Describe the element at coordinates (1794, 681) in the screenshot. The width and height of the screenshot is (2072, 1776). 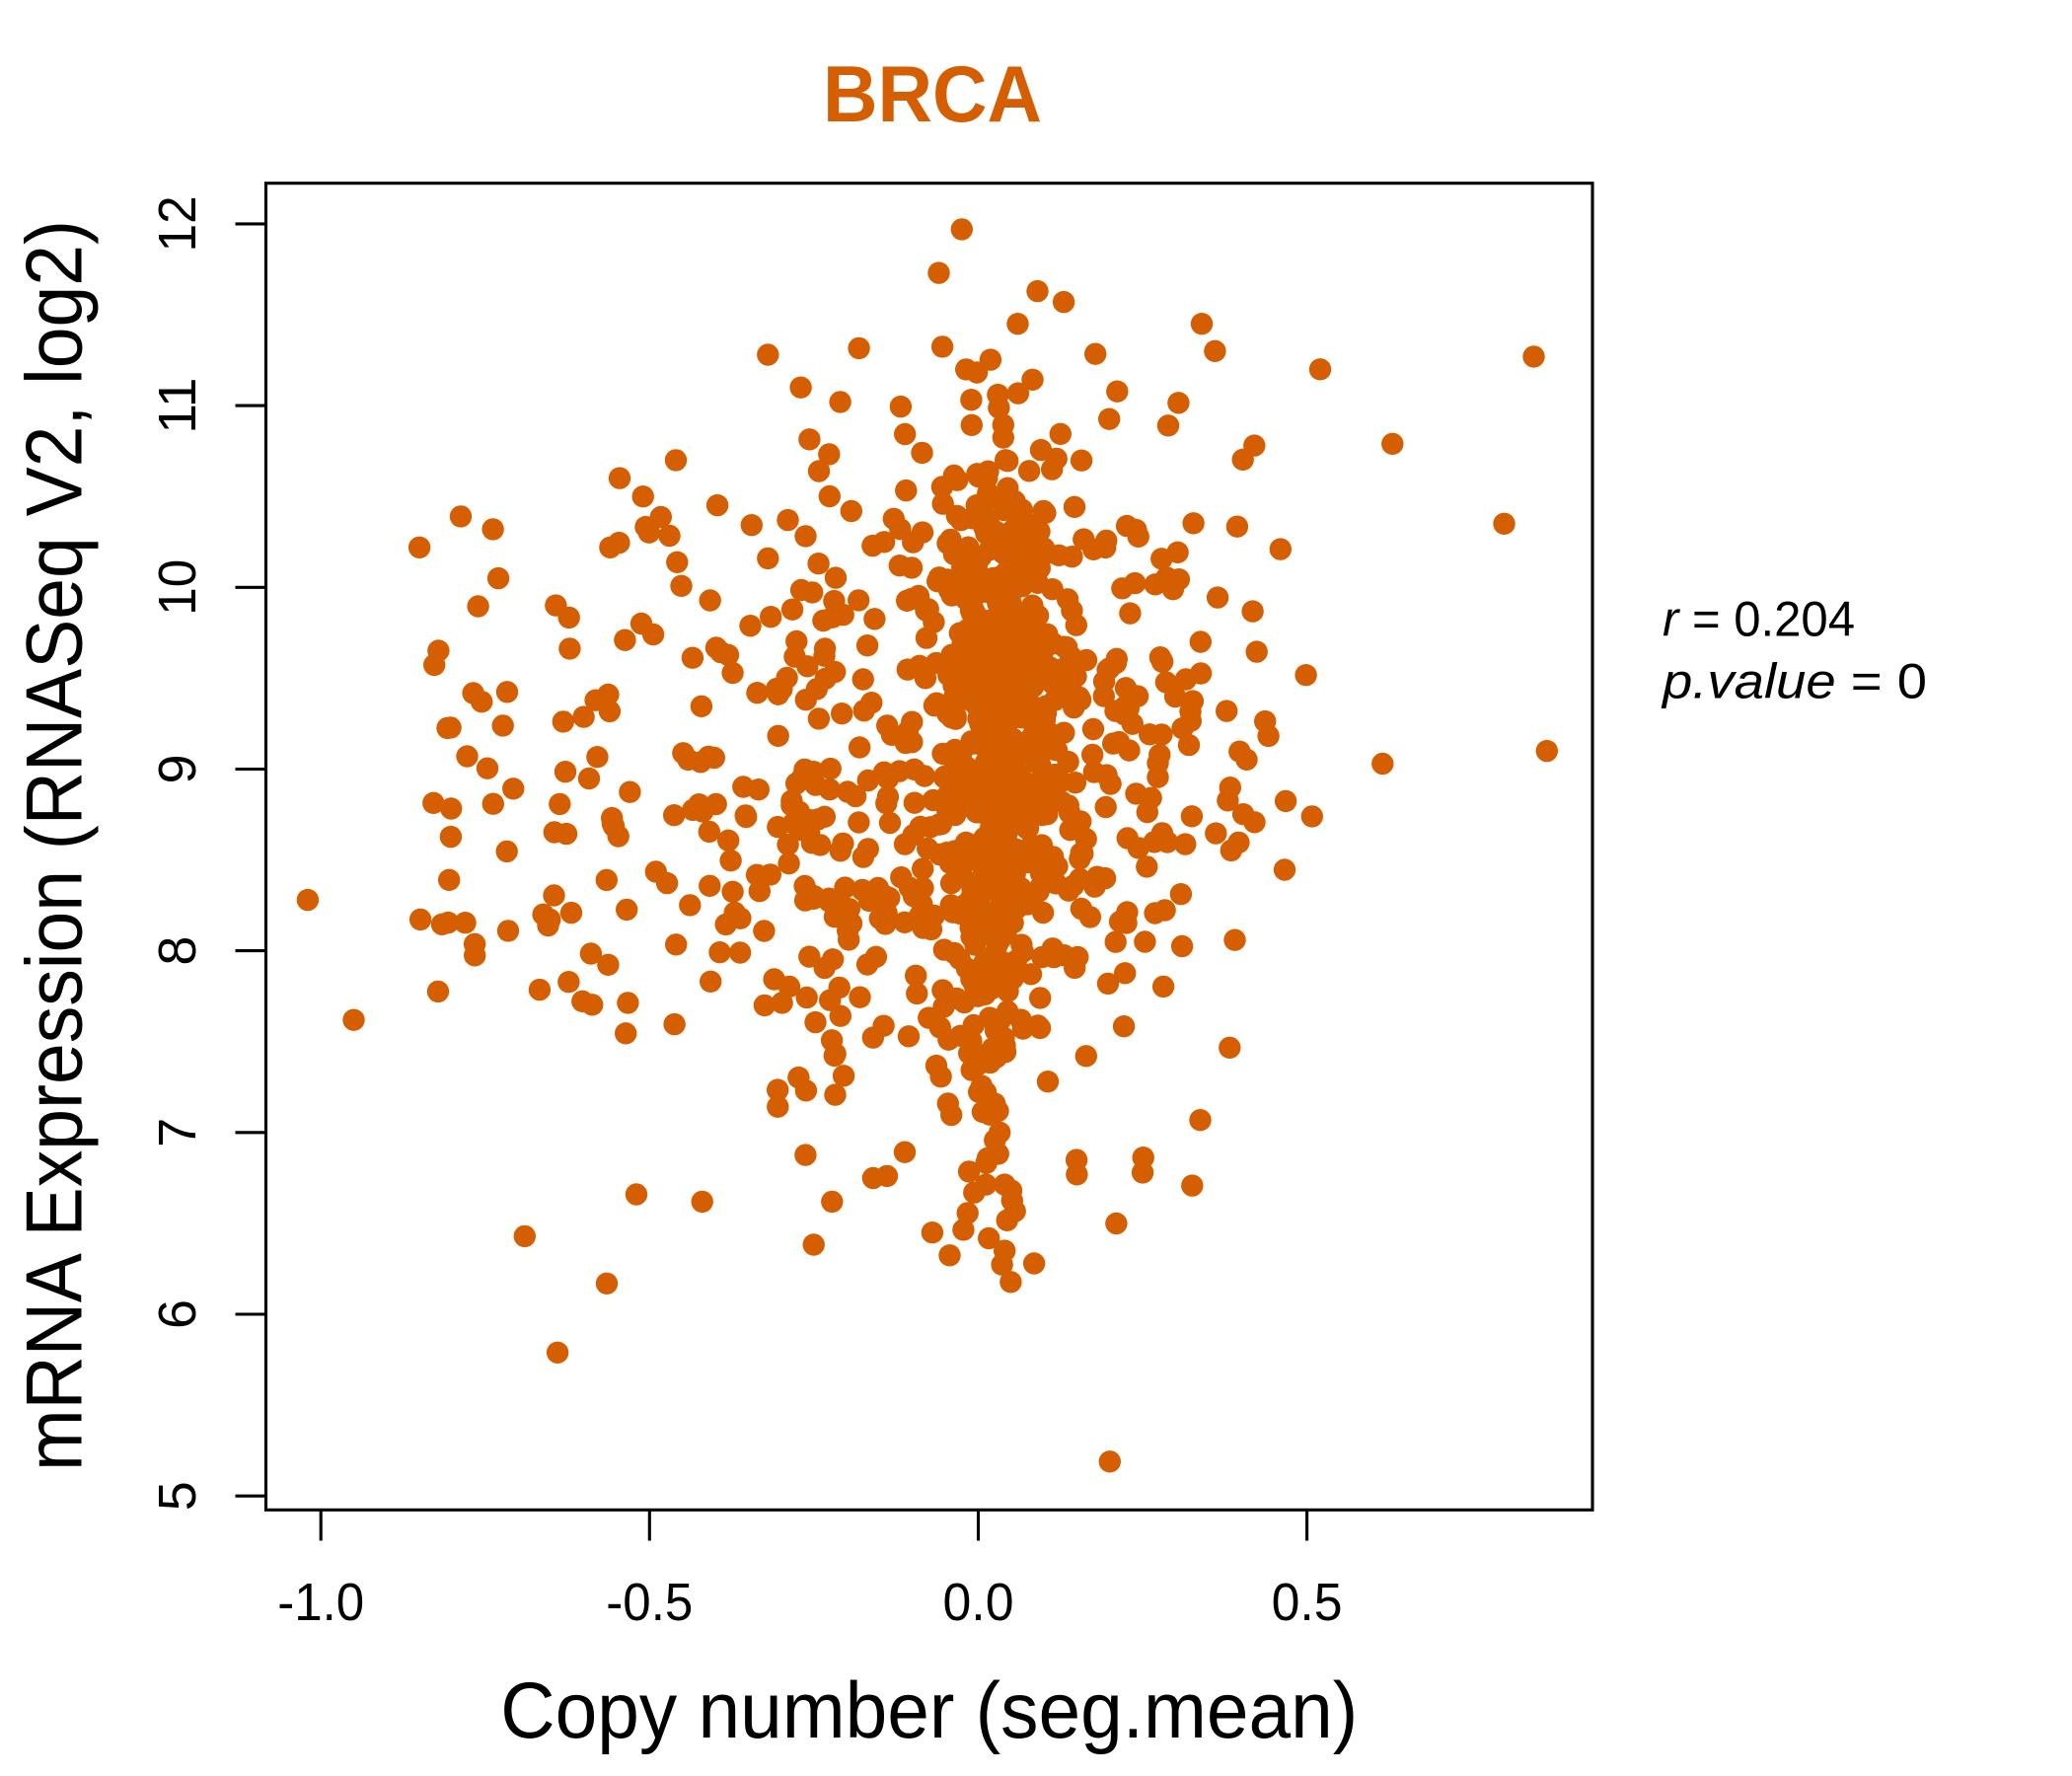
I see `svg-text: p.value = 0` at that location.